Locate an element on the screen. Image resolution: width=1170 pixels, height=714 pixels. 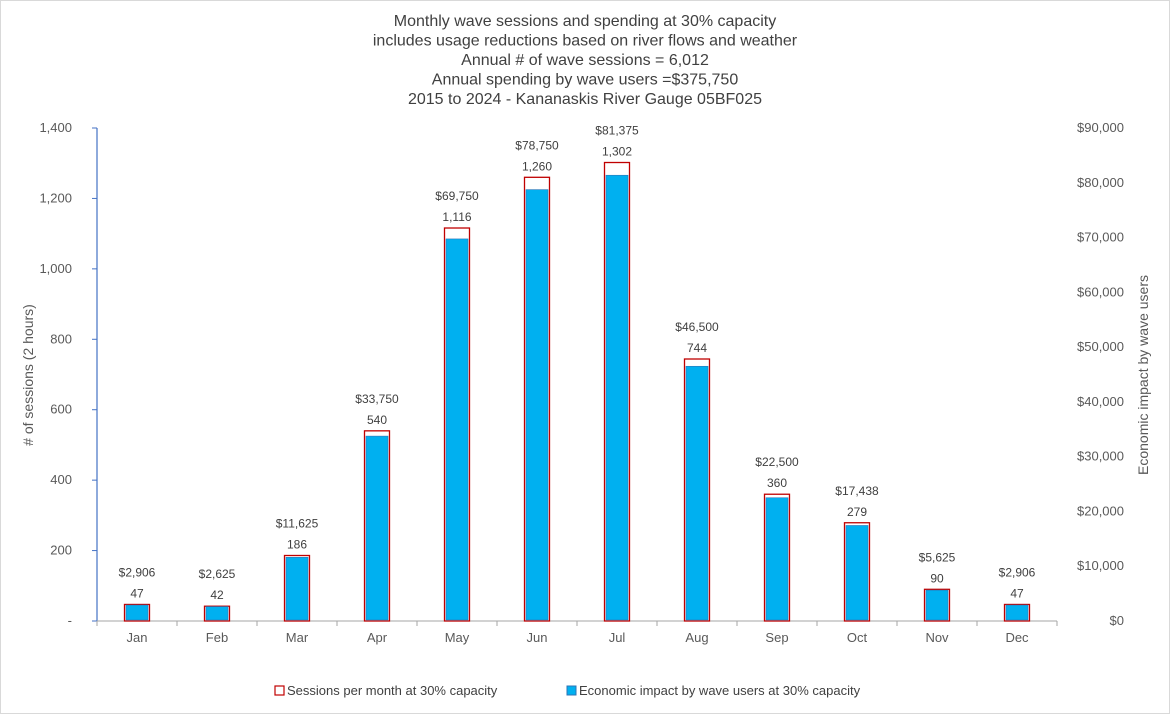
right-tick-label: $90,000 is located at coordinates (1100, 127).